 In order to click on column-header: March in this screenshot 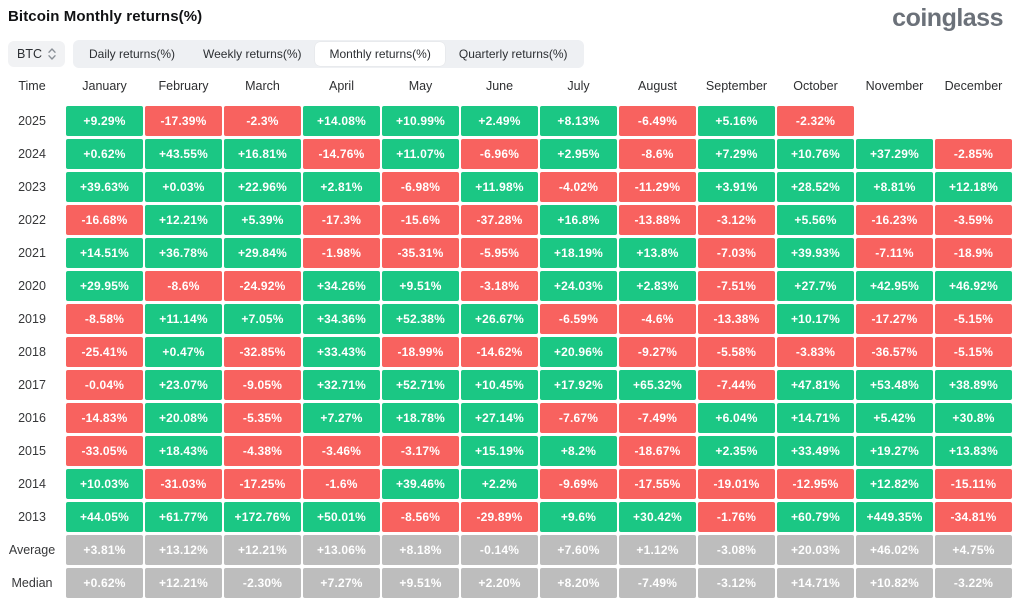, I will do `click(262, 86)`.